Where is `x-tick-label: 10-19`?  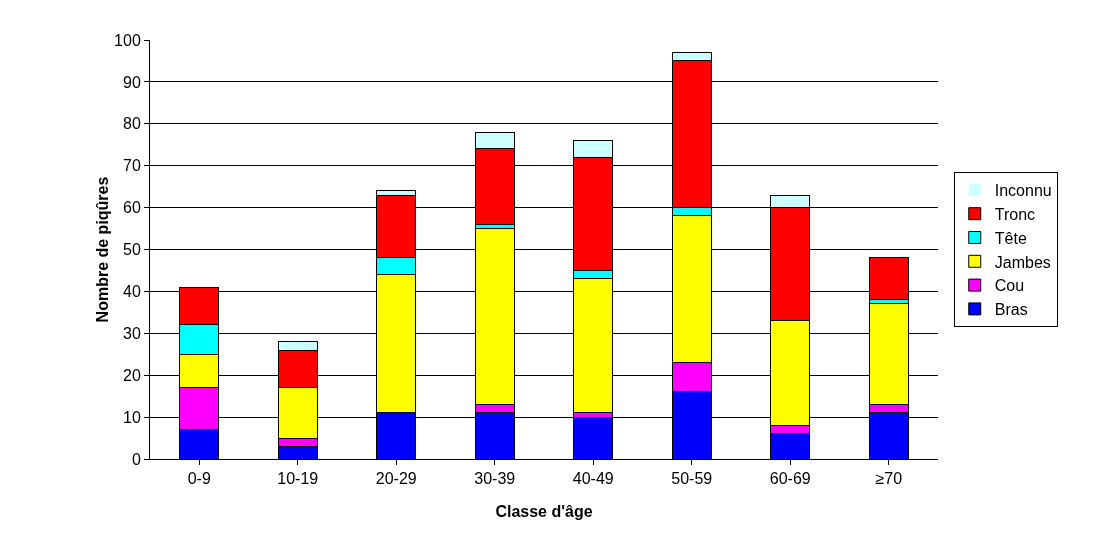 x-tick-label: 10-19 is located at coordinates (298, 479).